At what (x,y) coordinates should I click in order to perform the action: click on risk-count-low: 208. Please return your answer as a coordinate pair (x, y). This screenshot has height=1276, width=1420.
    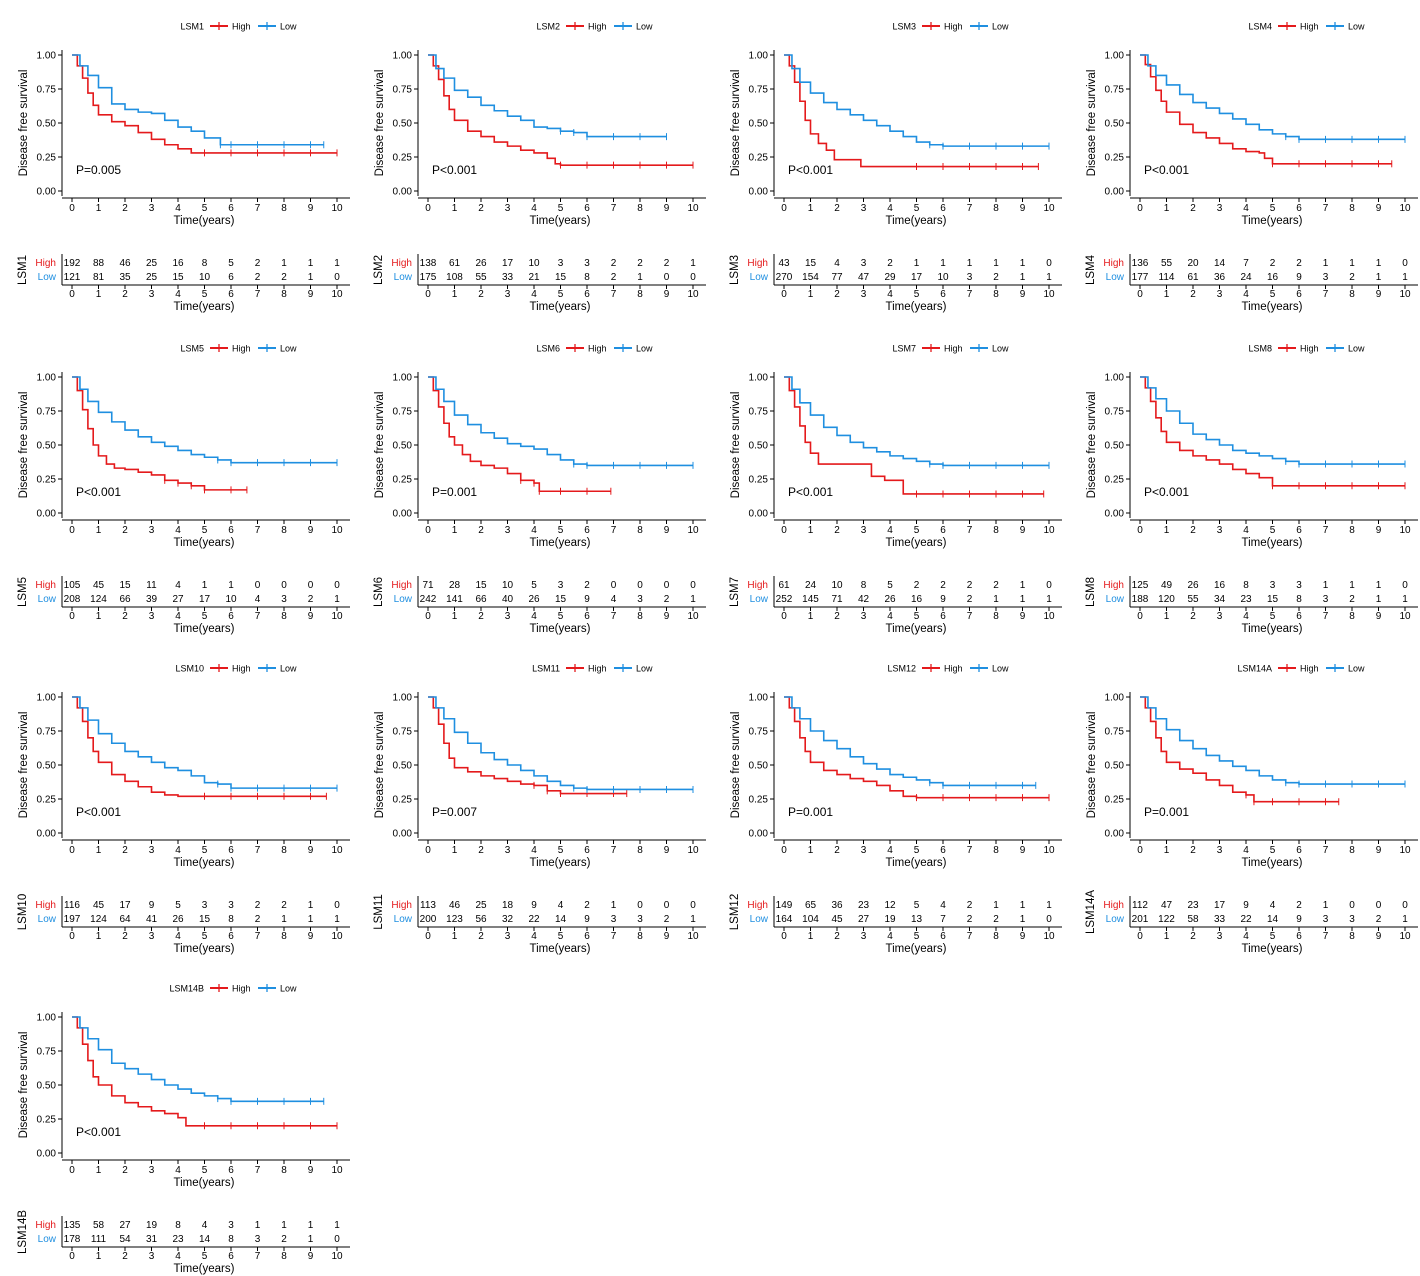
    Looking at the image, I should click on (72, 599).